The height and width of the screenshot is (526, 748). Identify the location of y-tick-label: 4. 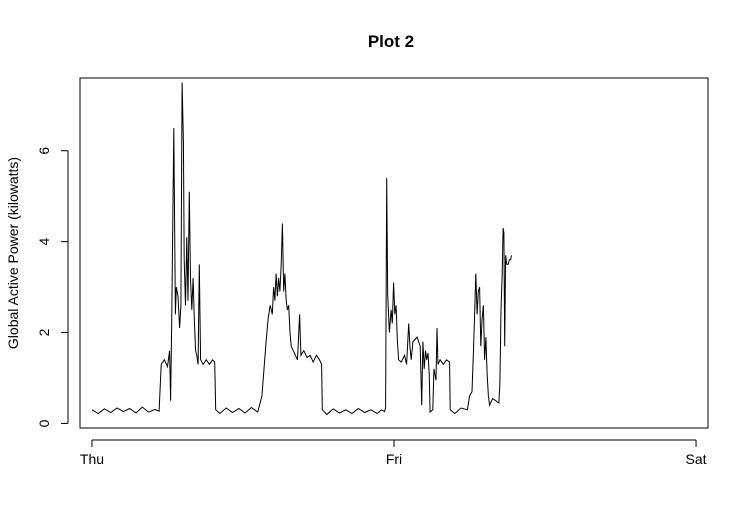
(44, 242).